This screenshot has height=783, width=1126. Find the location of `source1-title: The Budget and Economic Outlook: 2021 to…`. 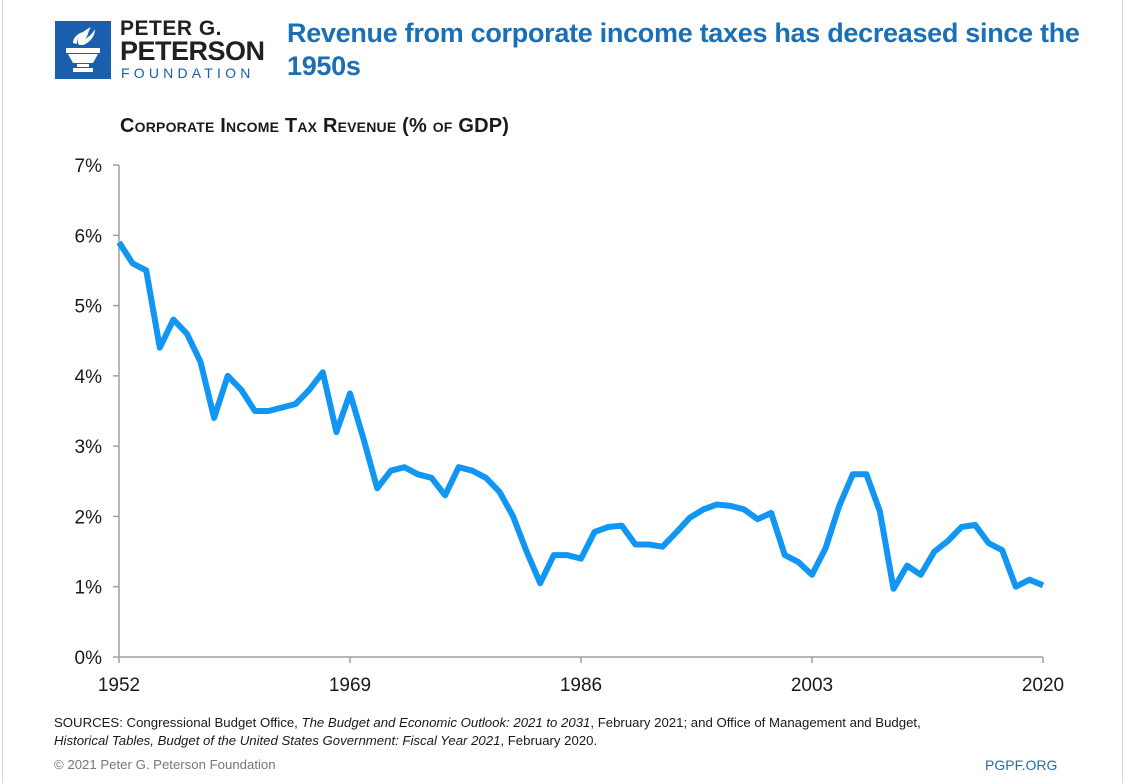

source1-title: The Budget and Economic Outlook: 2021 to… is located at coordinates (446, 722).